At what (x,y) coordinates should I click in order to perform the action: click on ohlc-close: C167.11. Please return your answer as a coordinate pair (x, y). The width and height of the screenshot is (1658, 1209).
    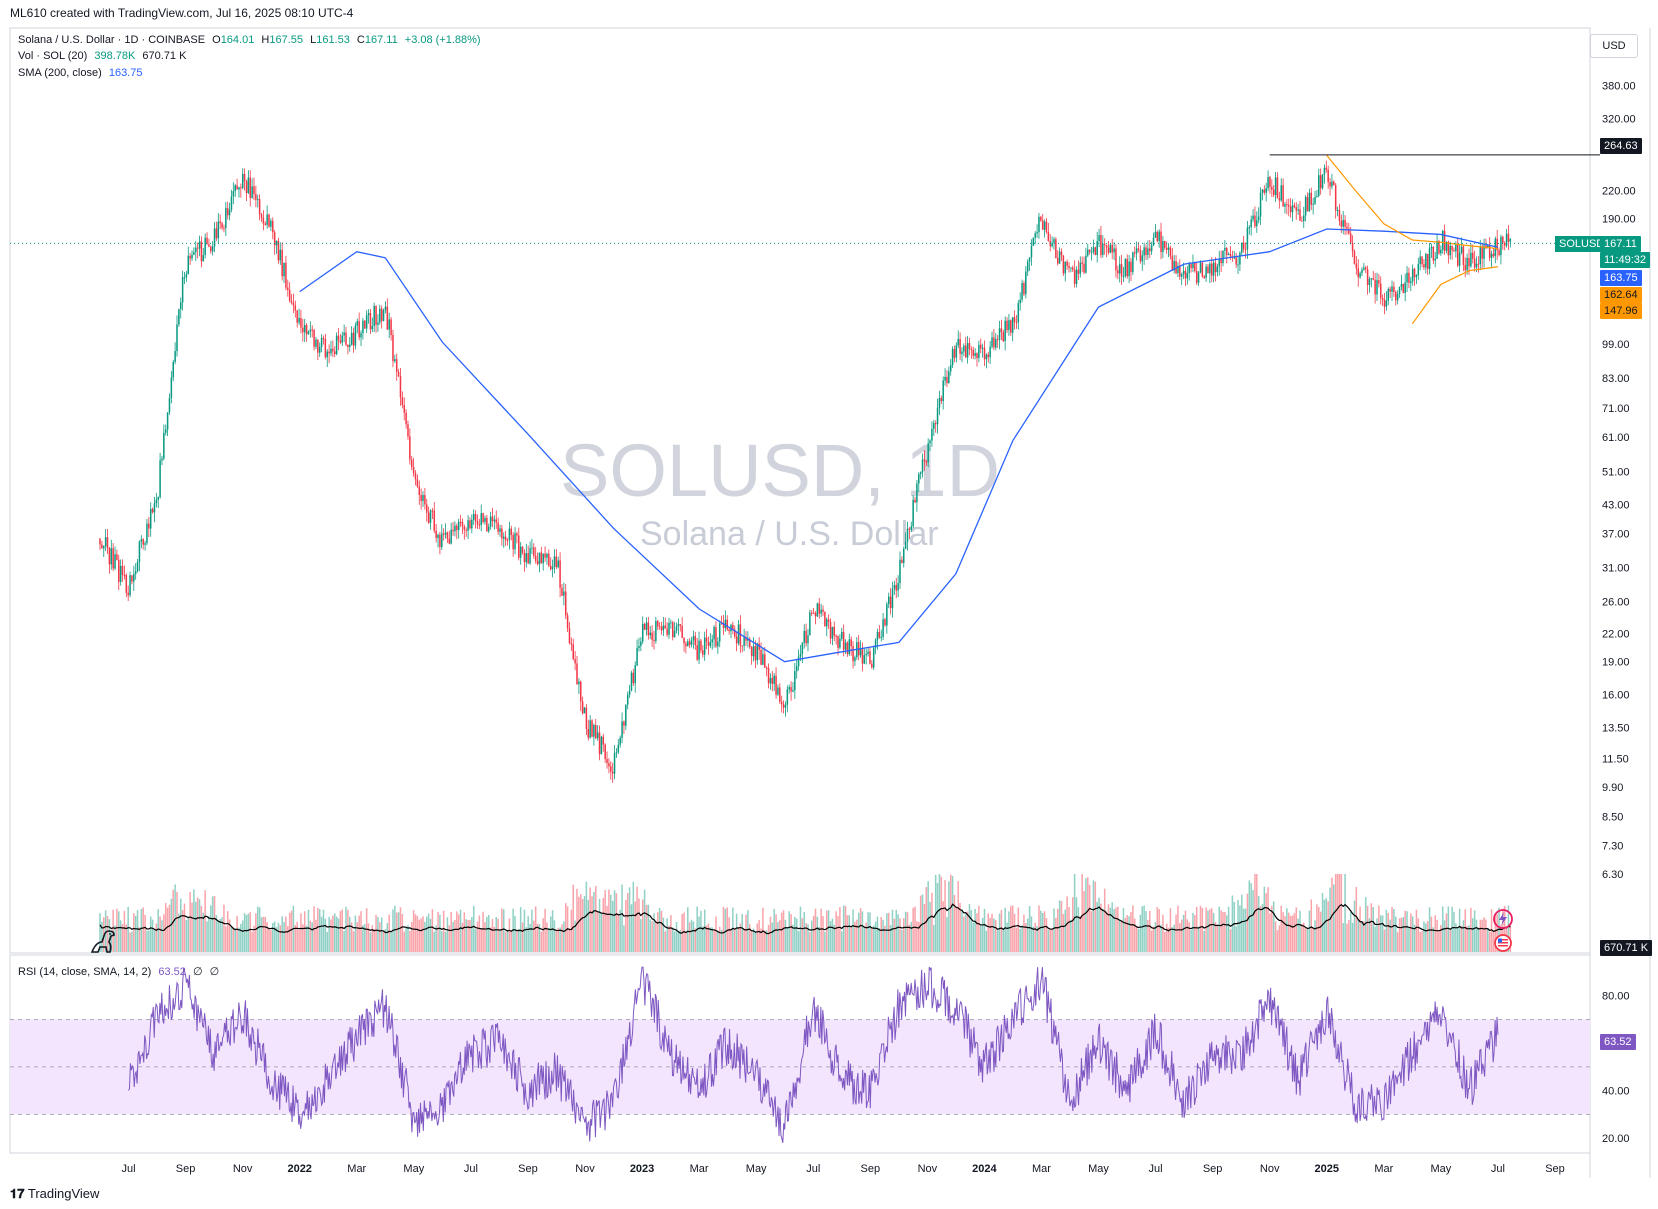
    Looking at the image, I should click on (377, 40).